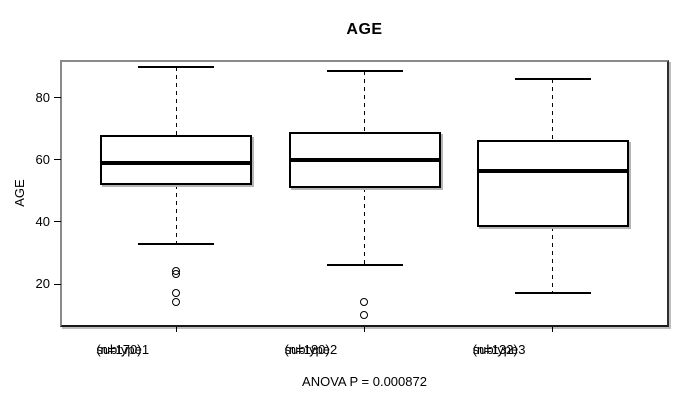 The height and width of the screenshot is (400, 700). I want to click on category-name: subtype2, so click(311, 349).